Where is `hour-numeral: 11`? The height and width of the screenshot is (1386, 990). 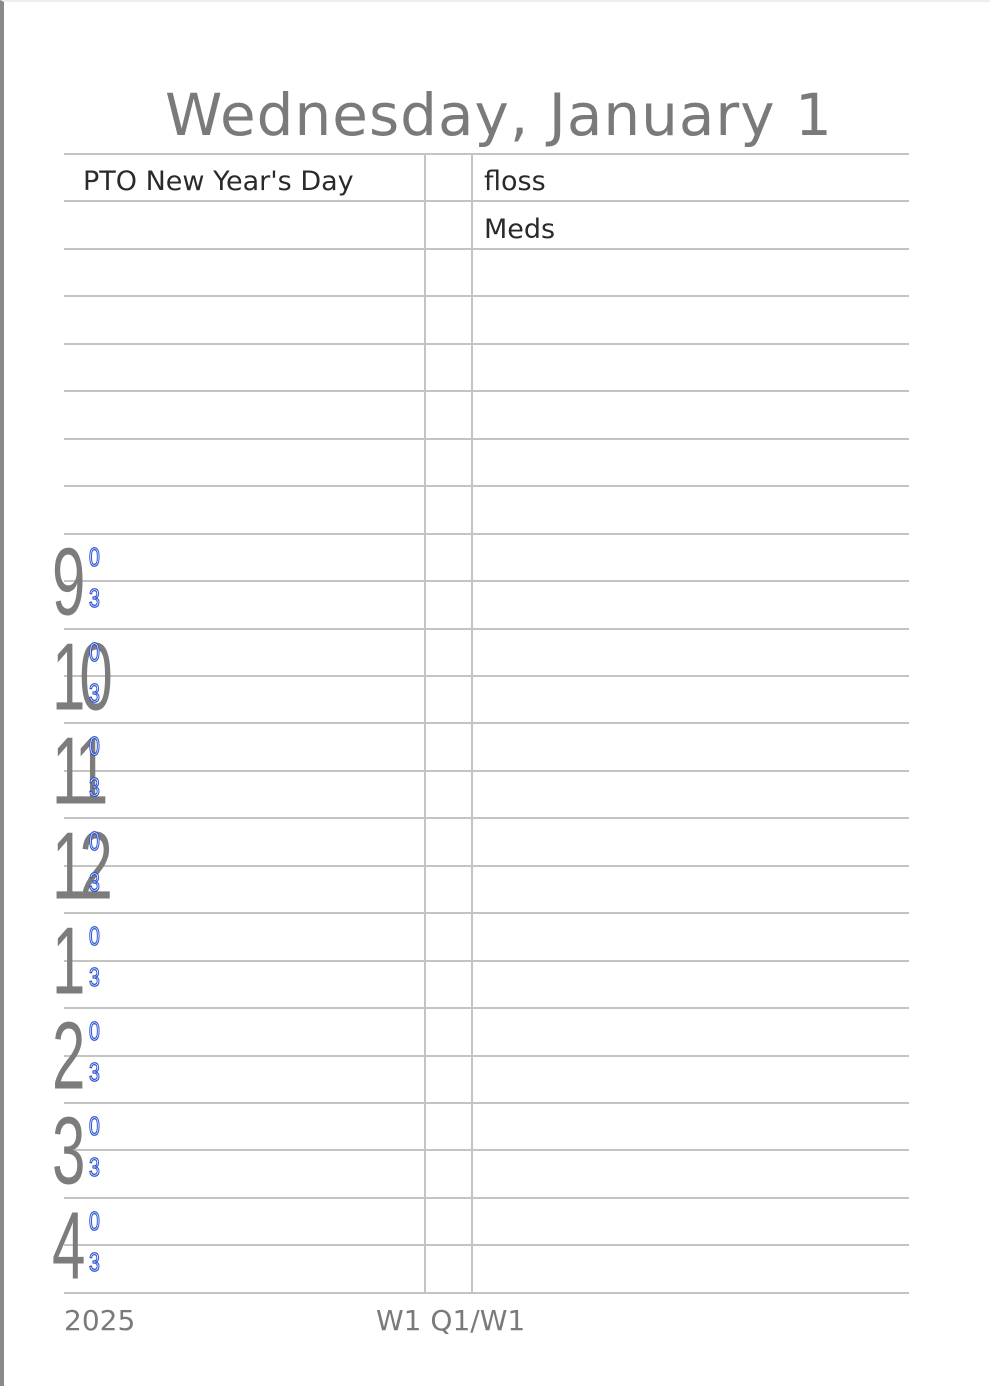 hour-numeral: 11 is located at coordinates (80, 770).